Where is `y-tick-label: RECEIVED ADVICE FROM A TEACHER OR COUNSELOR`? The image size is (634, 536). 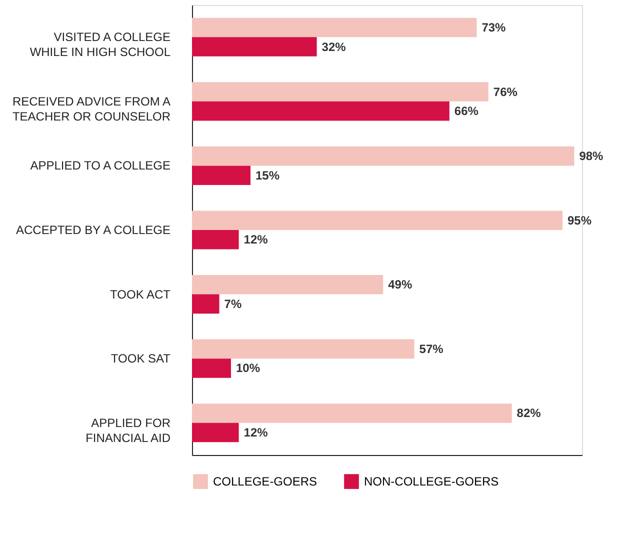
y-tick-label: RECEIVED ADVICE FROM A TEACHER OR COUNSELOR is located at coordinates (91, 109).